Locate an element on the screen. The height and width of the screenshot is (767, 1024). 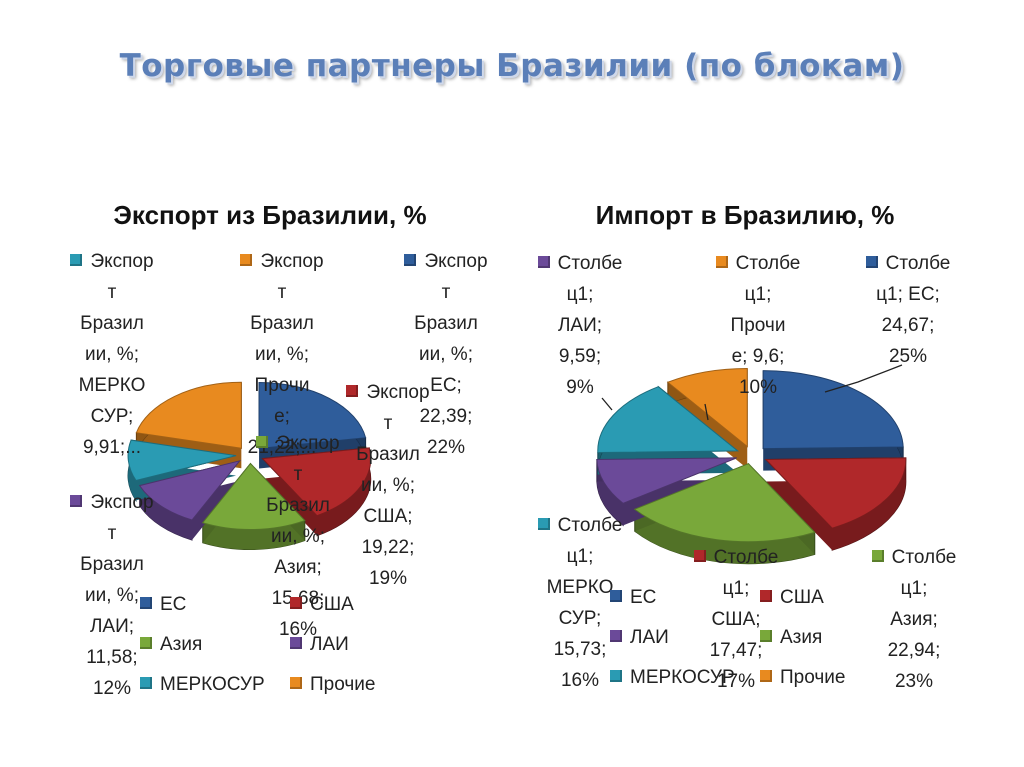
legend-item: США is located at coordinates (322, 605).